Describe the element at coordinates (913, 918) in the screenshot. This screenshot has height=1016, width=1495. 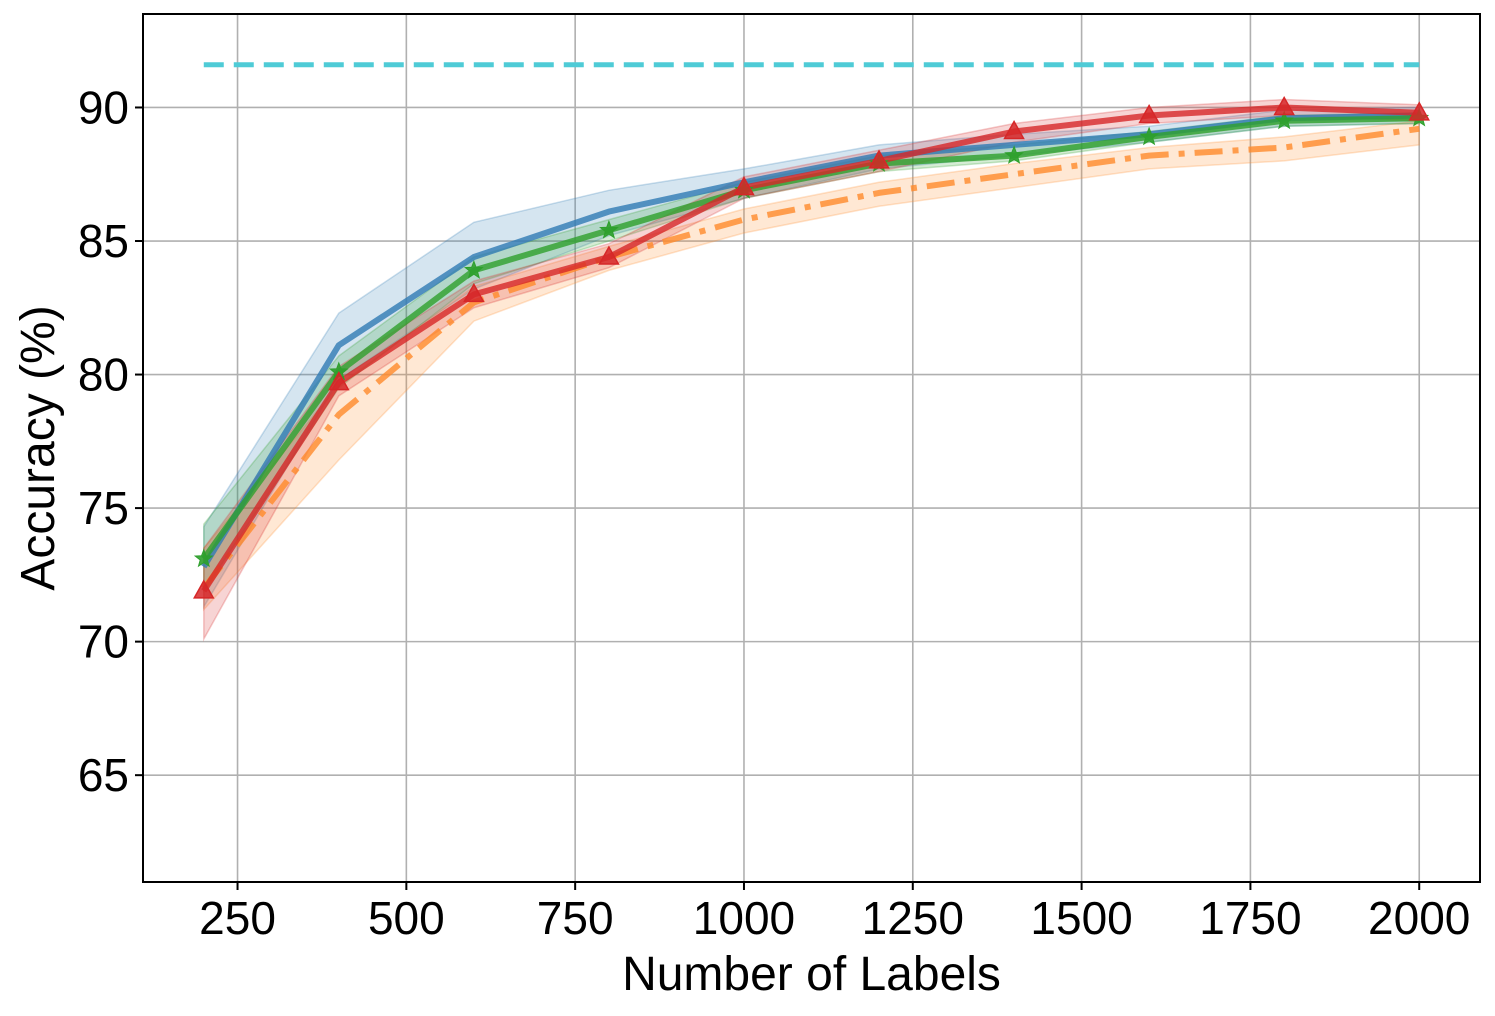
I see `x-tick-label: 1250` at that location.